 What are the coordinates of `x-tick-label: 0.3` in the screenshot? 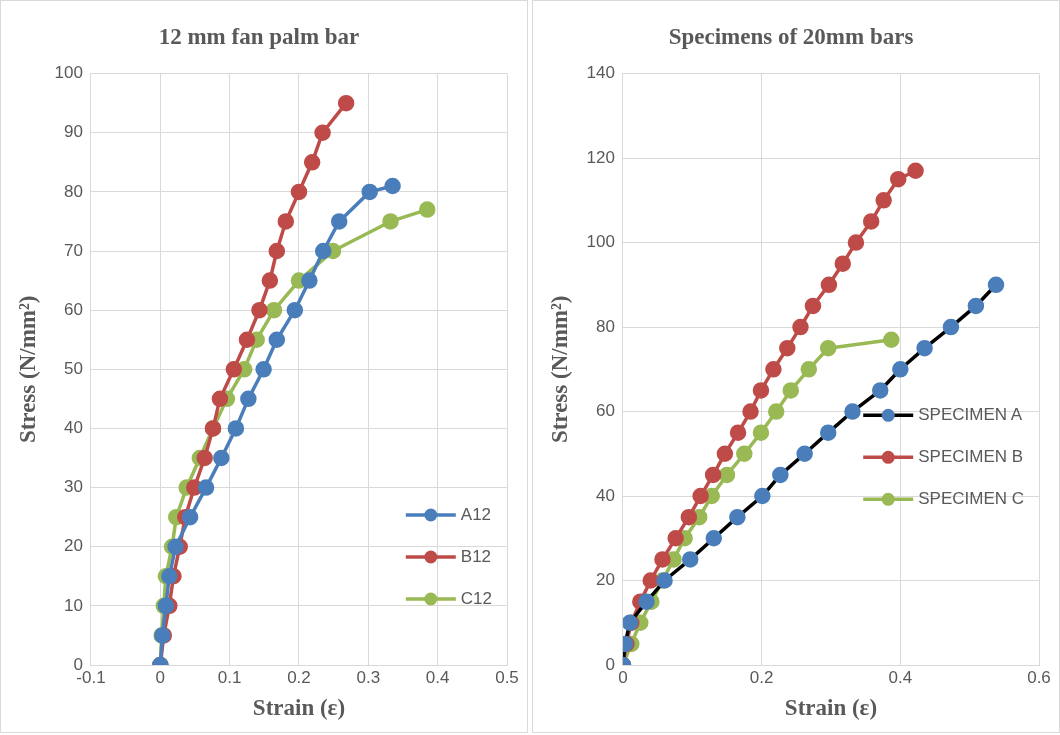 It's located at (368, 677).